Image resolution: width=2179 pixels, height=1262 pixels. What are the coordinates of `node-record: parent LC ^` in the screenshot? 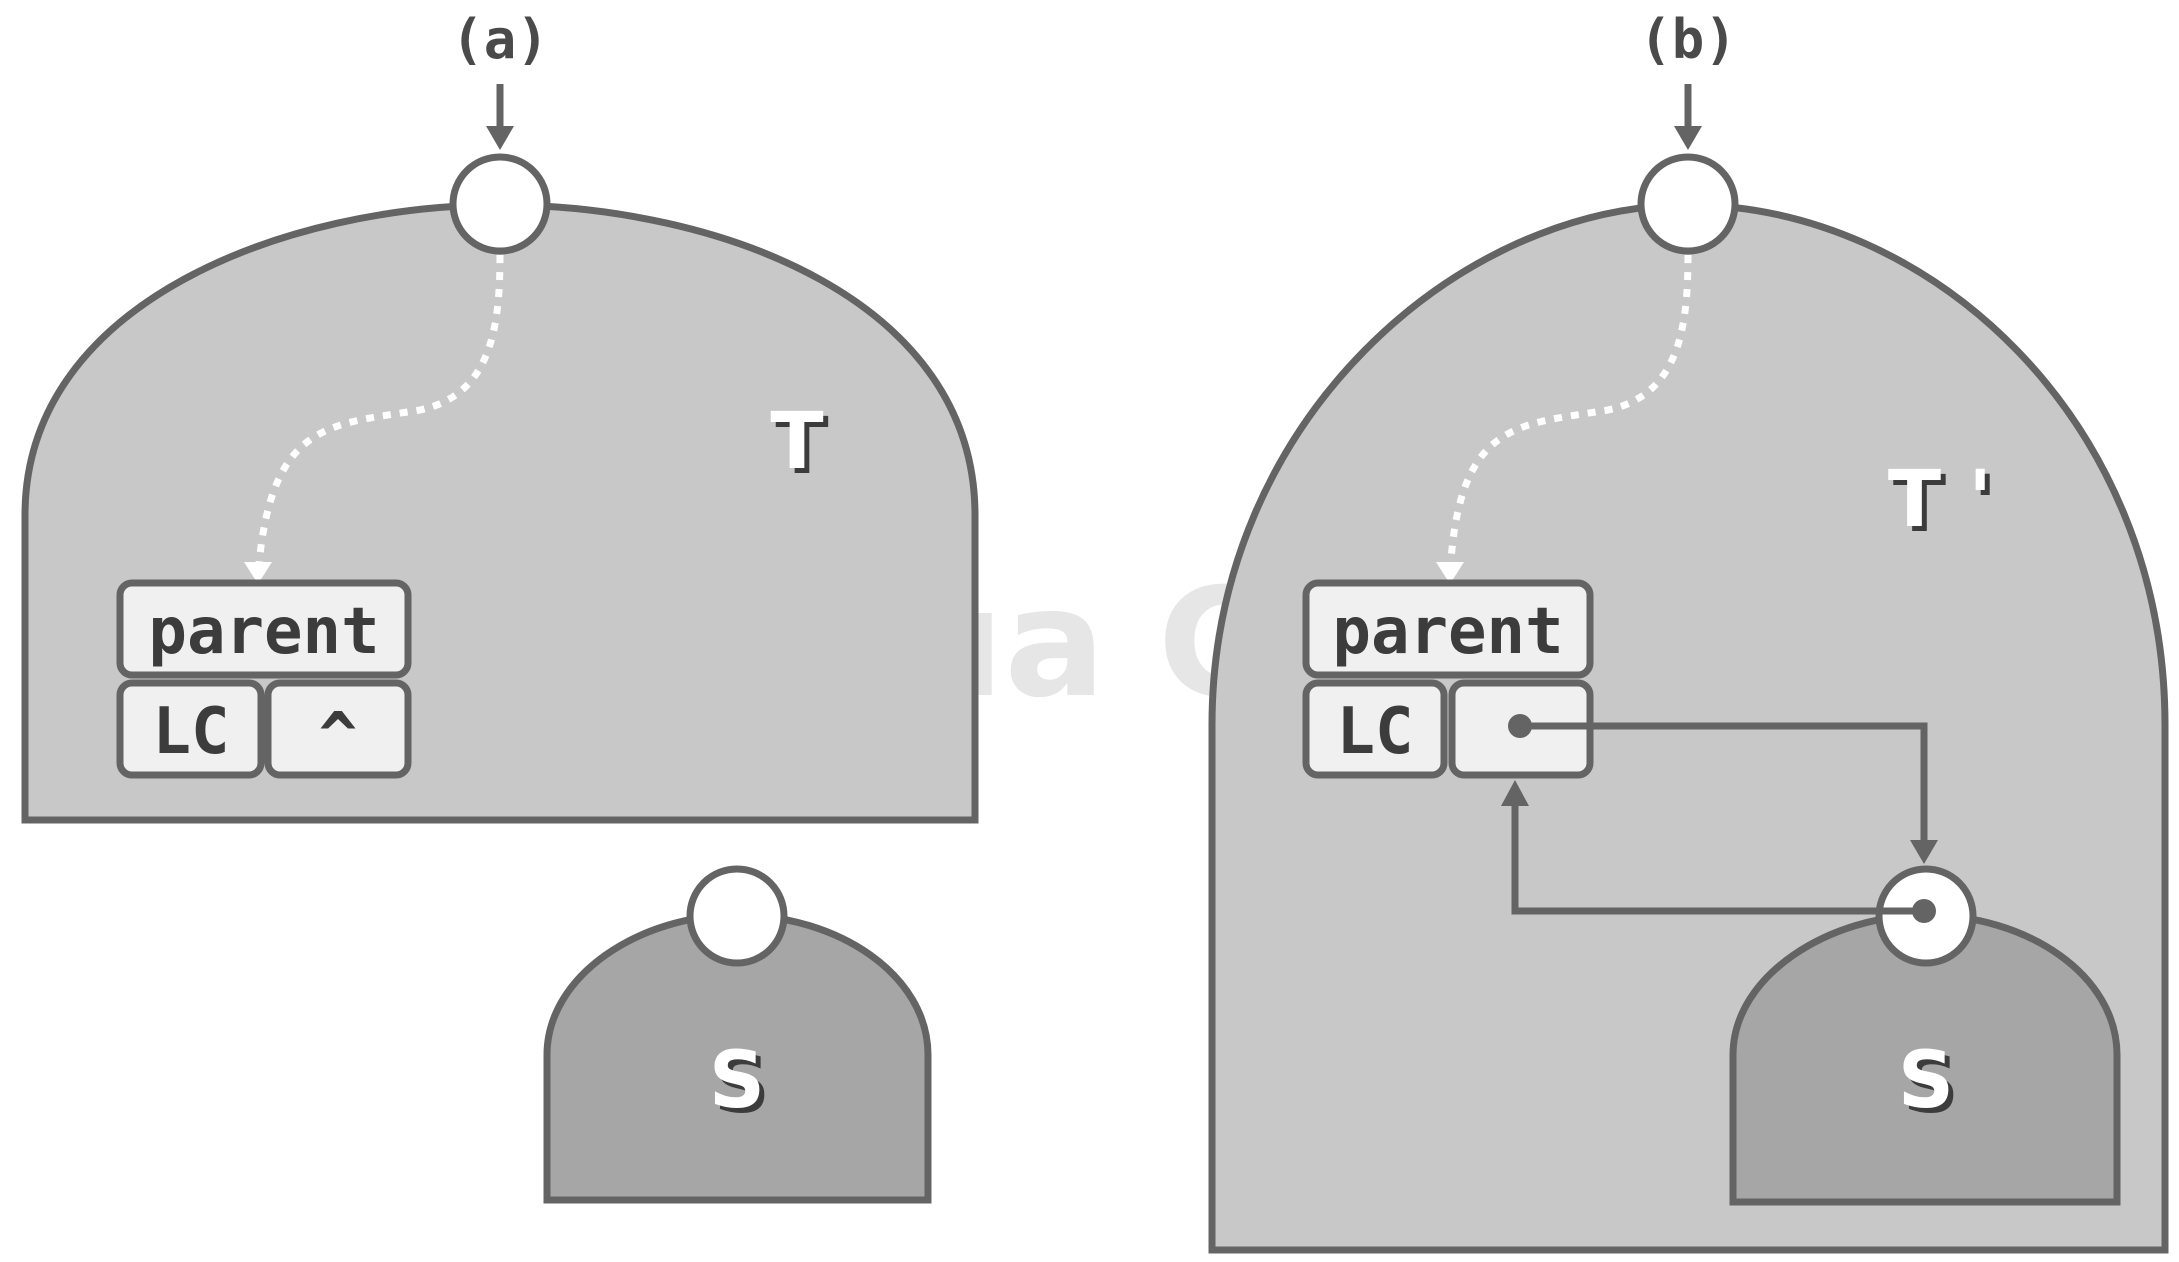 It's located at (264, 679).